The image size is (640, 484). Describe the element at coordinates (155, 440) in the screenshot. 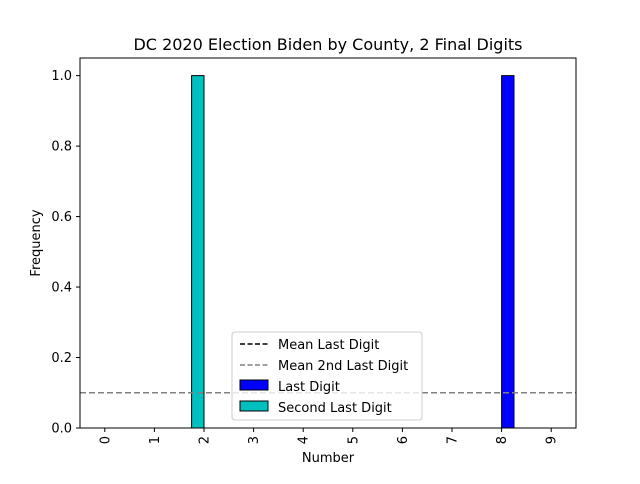

I see `x-tick-label: 1` at that location.